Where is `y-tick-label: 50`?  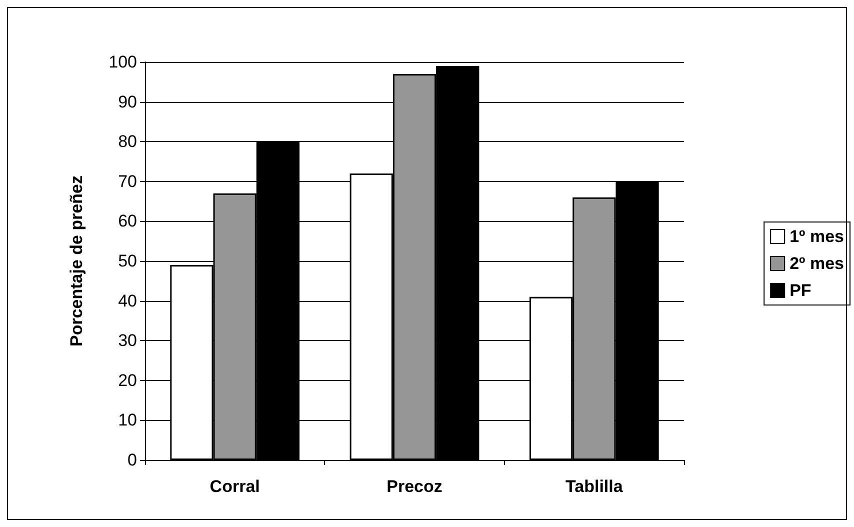
y-tick-label: 50 is located at coordinates (127, 261).